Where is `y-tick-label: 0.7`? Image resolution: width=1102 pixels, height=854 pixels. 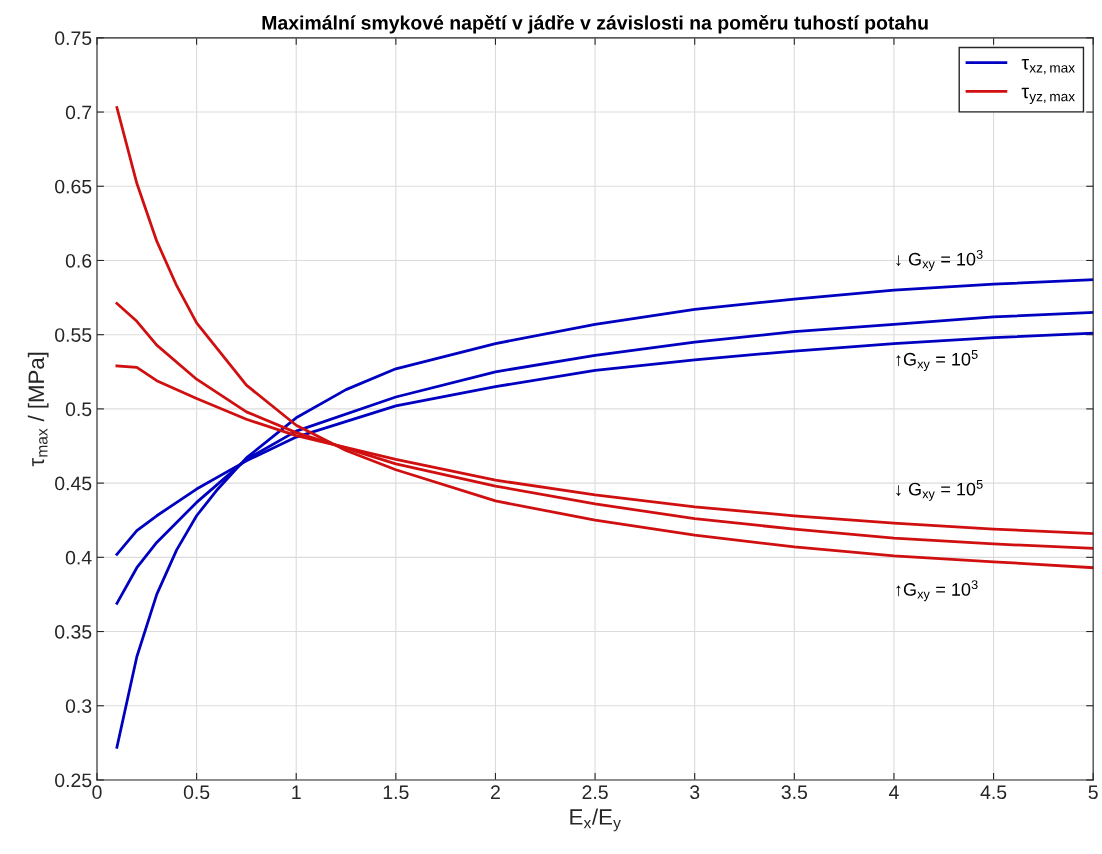 y-tick-label: 0.7 is located at coordinates (78, 112).